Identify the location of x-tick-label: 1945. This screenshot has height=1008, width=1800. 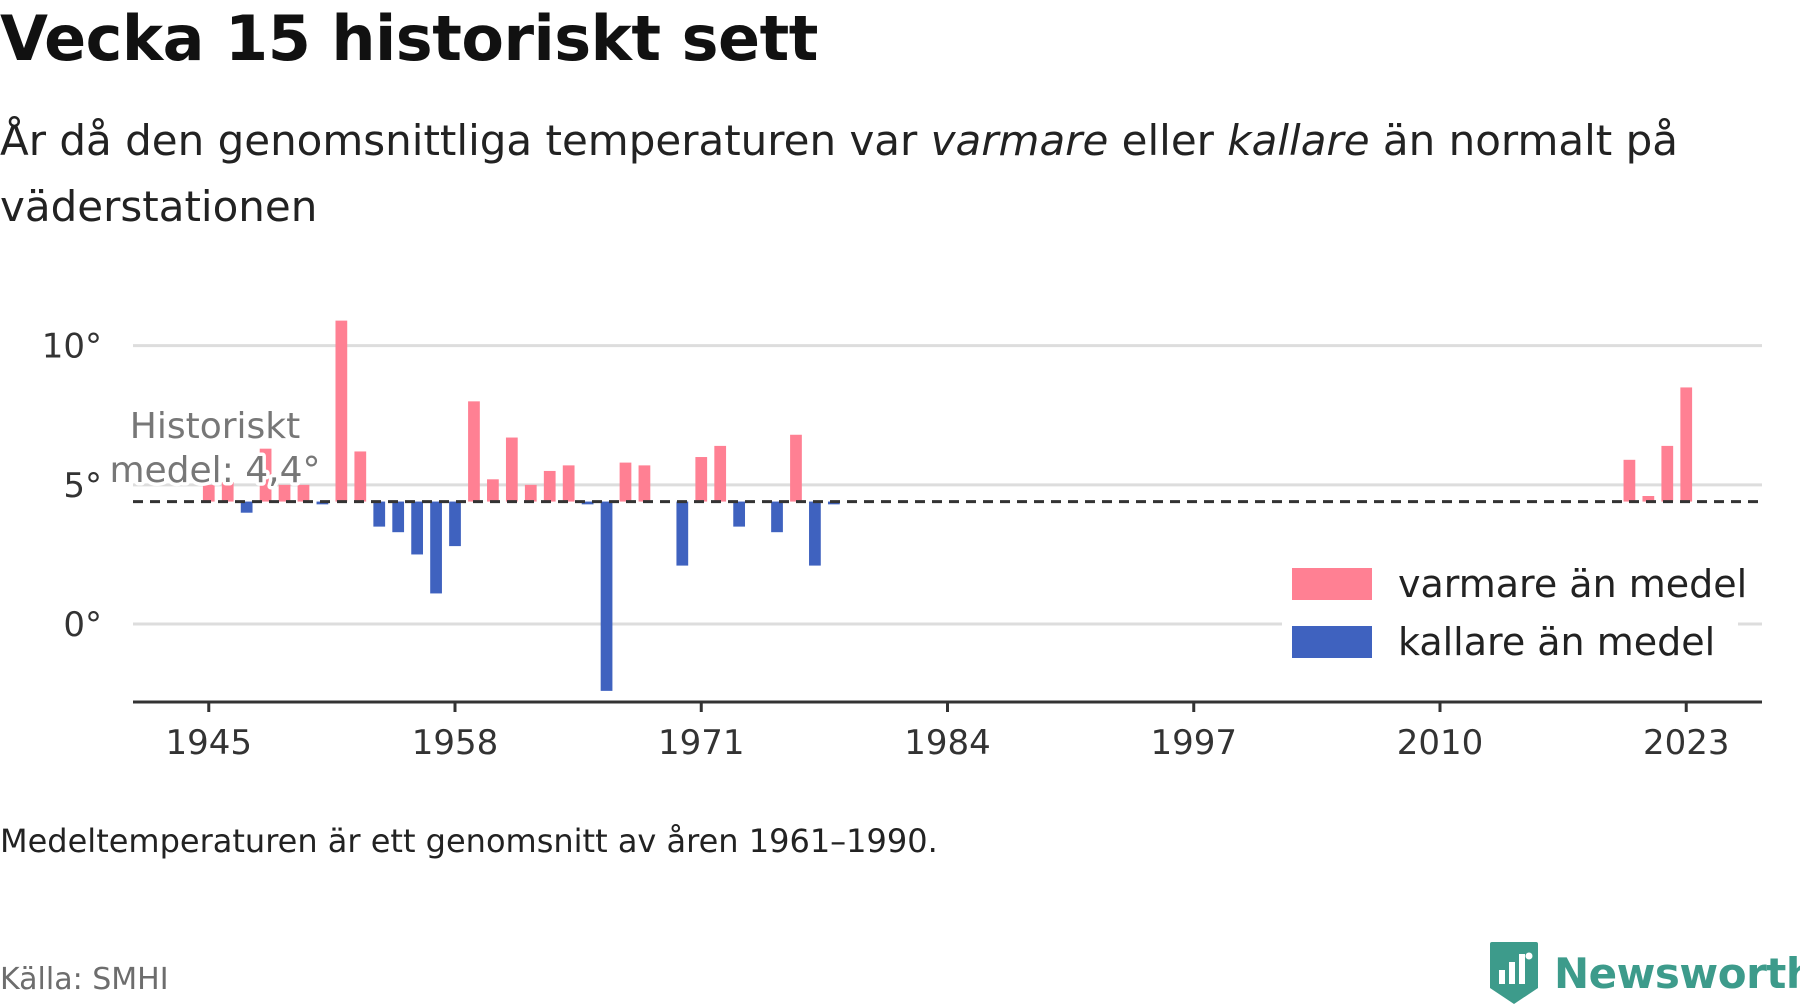
(209, 743).